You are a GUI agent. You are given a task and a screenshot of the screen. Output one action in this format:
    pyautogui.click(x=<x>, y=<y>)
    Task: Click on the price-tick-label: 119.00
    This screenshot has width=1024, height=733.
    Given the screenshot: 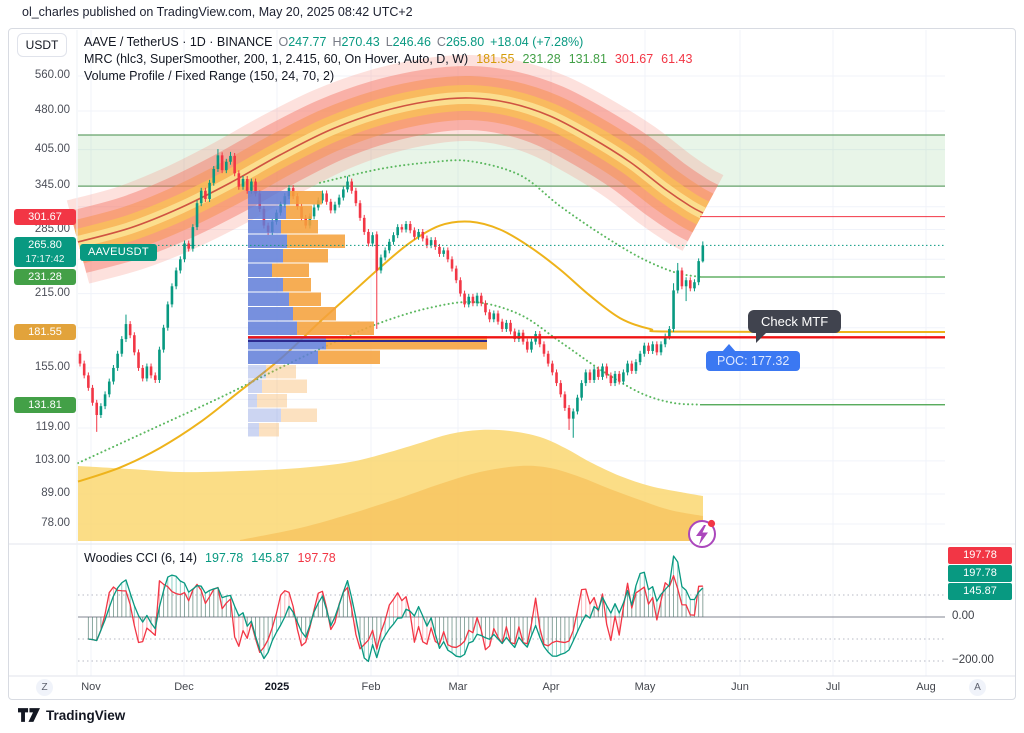 What is the action you would take?
    pyautogui.click(x=52, y=427)
    